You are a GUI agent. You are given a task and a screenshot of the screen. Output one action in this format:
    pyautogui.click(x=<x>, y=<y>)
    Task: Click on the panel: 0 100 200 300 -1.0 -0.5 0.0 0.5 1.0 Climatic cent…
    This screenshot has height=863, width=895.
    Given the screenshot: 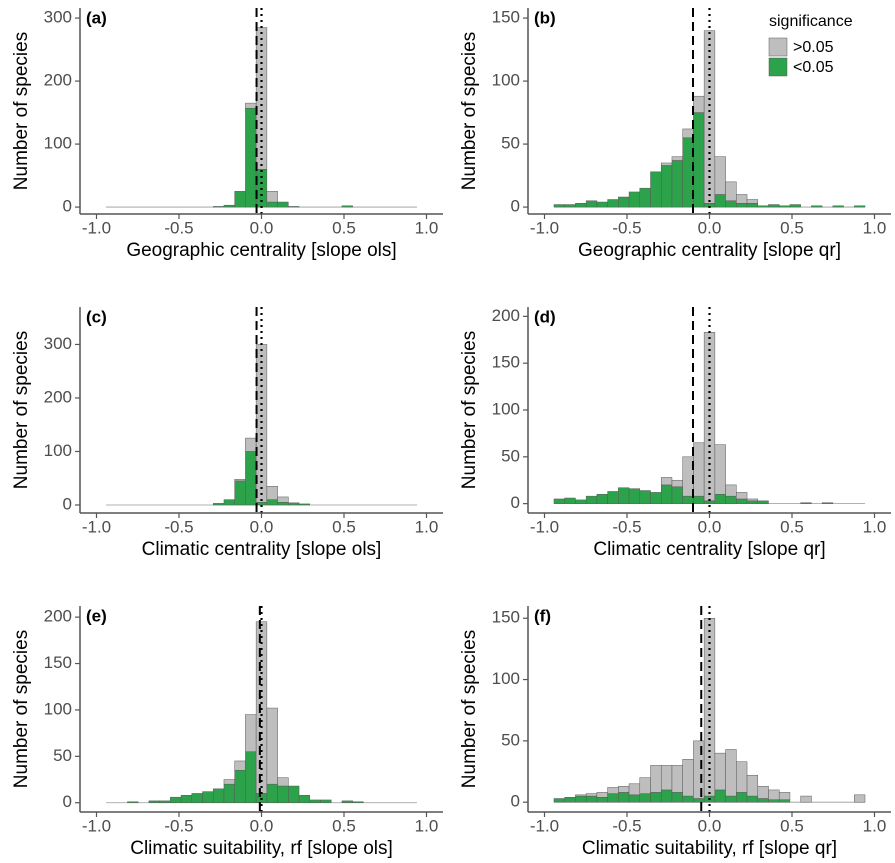 What is the action you would take?
    pyautogui.click(x=227, y=433)
    